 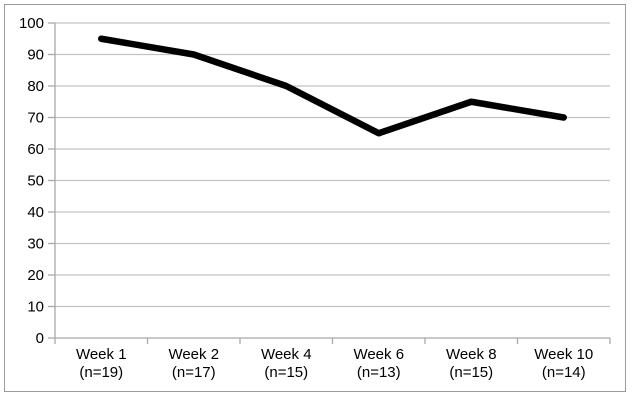 I want to click on x-axis-category-sublabel: (n=14), so click(x=564, y=372).